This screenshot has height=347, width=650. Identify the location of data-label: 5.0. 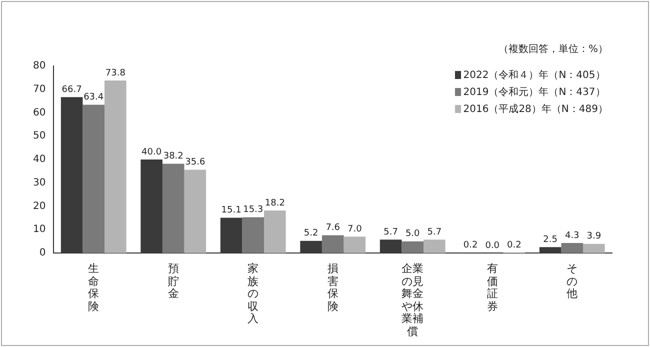
(412, 234).